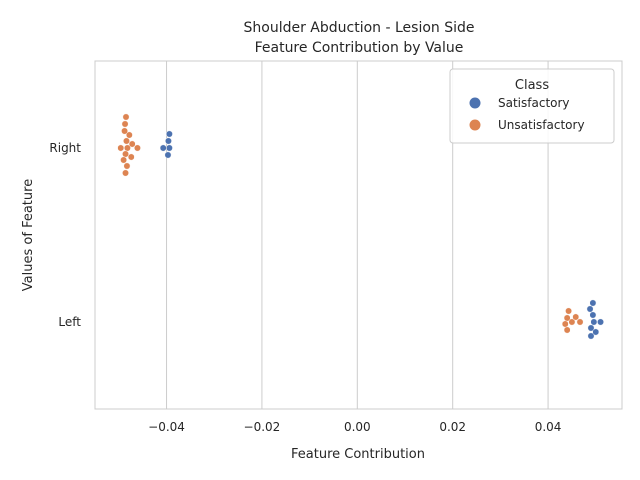  I want to click on x-tick-label: −0.02, so click(262, 427).